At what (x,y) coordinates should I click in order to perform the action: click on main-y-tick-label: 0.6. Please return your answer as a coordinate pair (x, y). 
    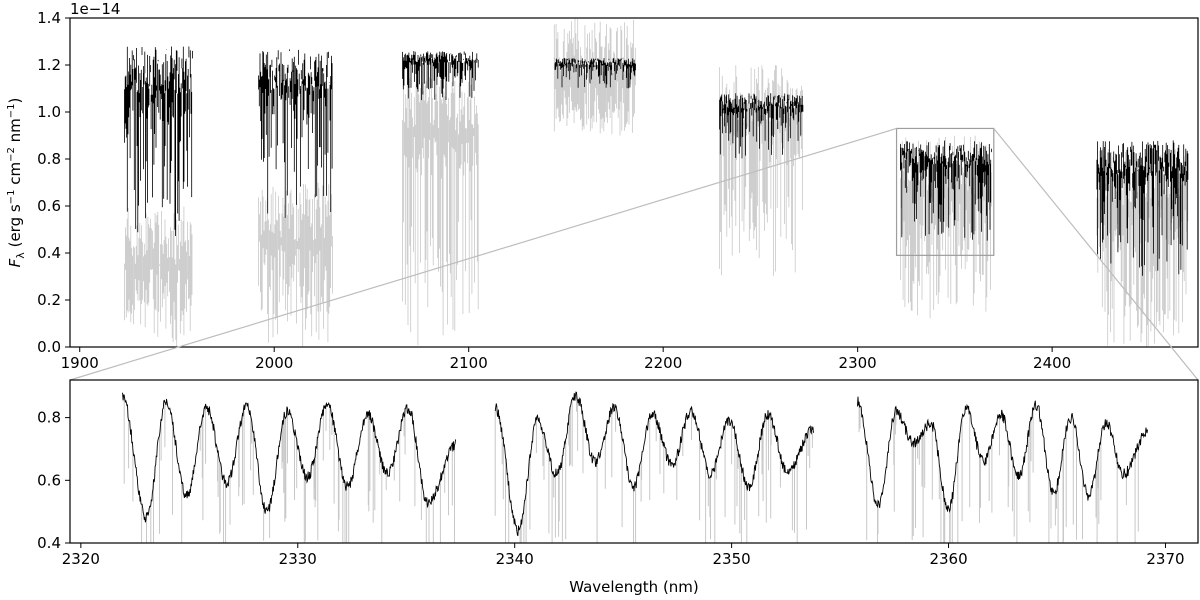
    Looking at the image, I should click on (49, 206).